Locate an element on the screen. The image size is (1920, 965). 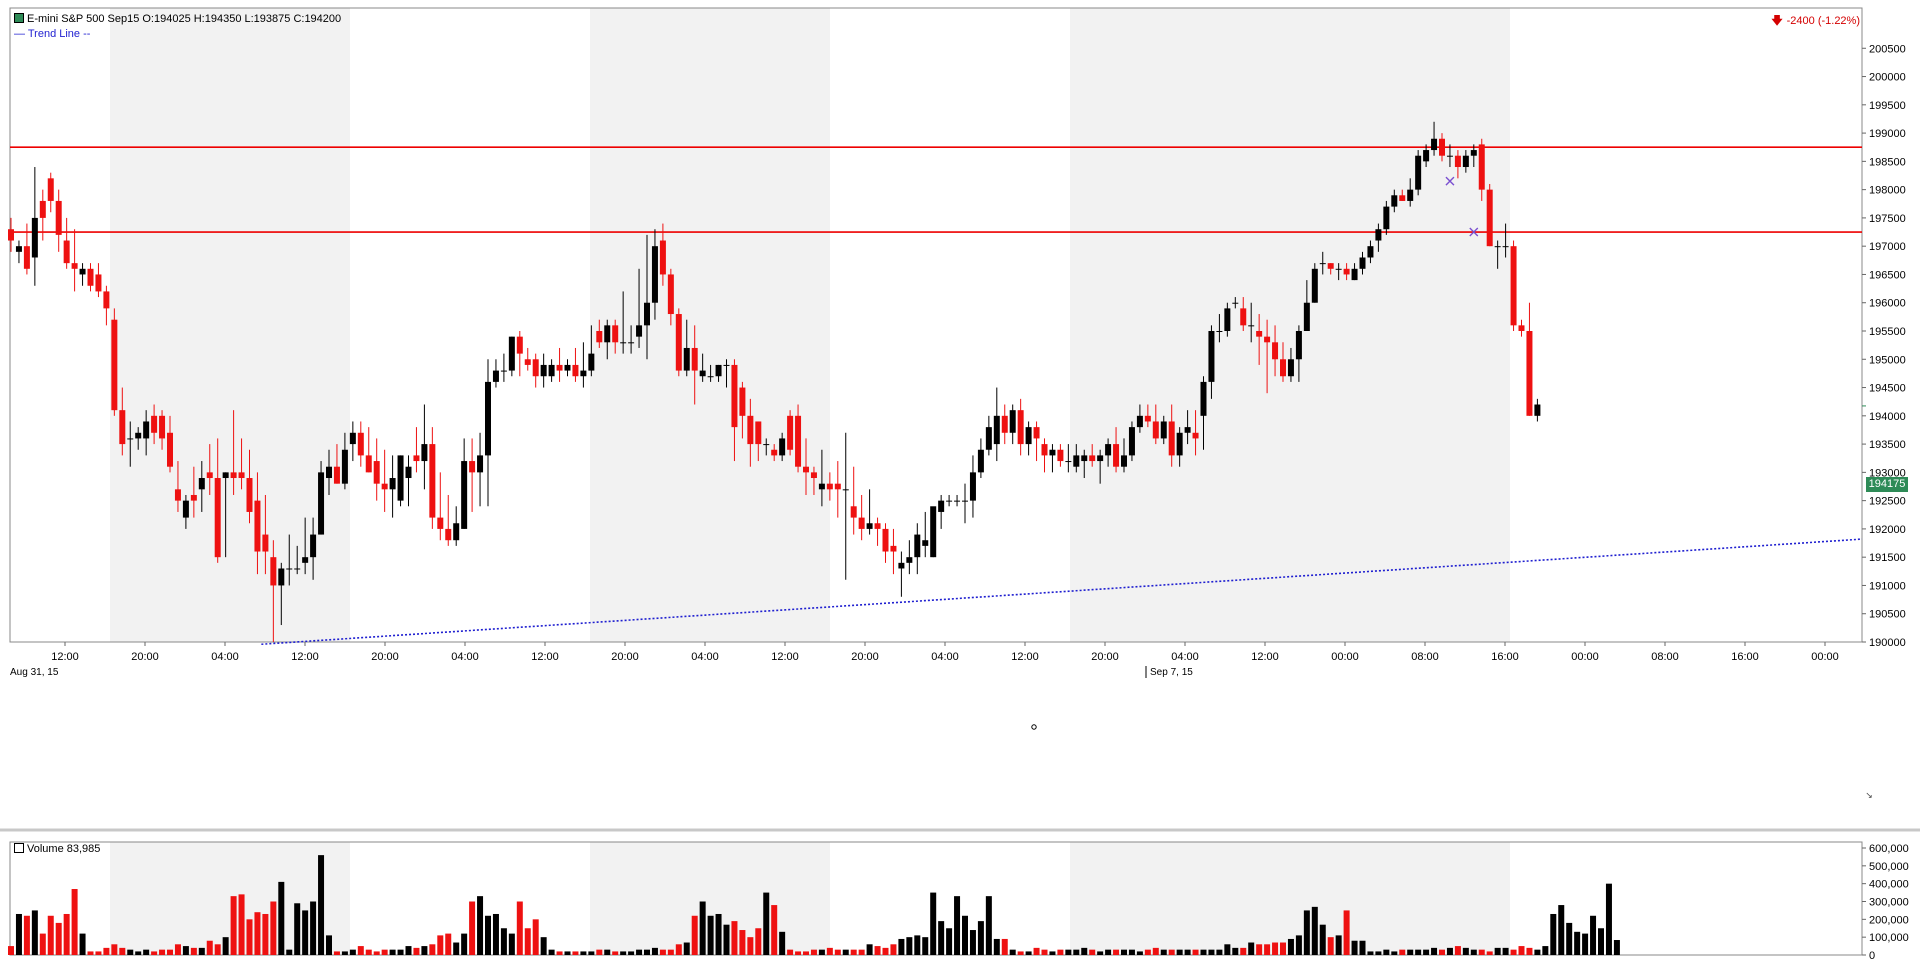
y-tick-label: 197000 is located at coordinates (1887, 247).